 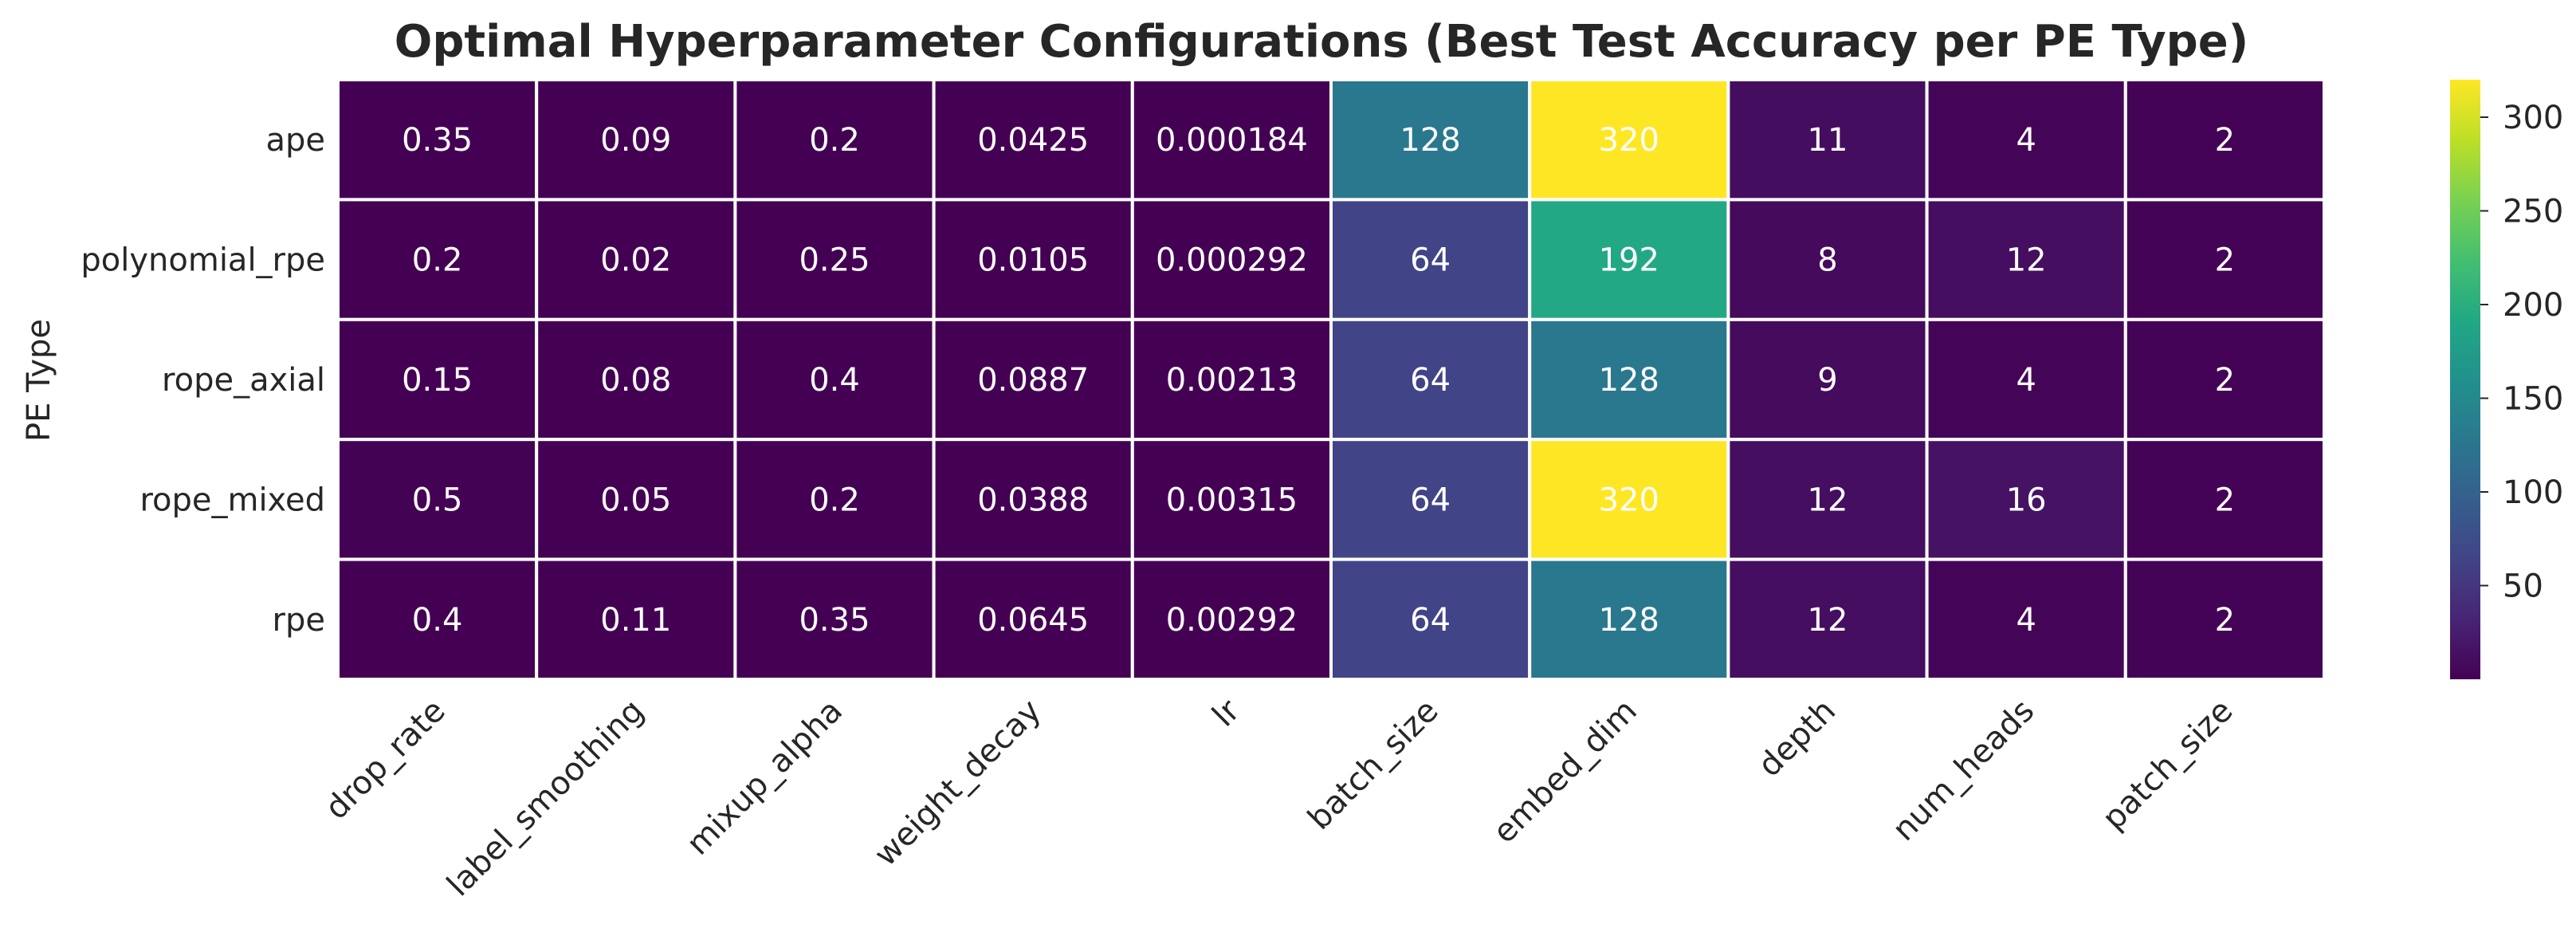 I want to click on column-label: lr, so click(x=1226, y=712).